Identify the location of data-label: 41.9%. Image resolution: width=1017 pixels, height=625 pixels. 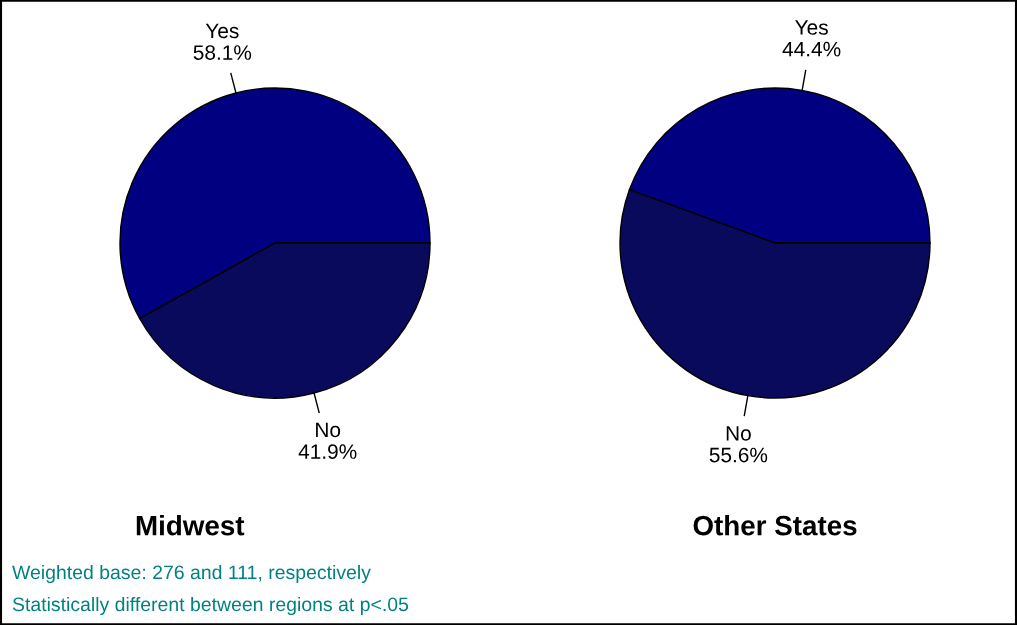
(327, 451).